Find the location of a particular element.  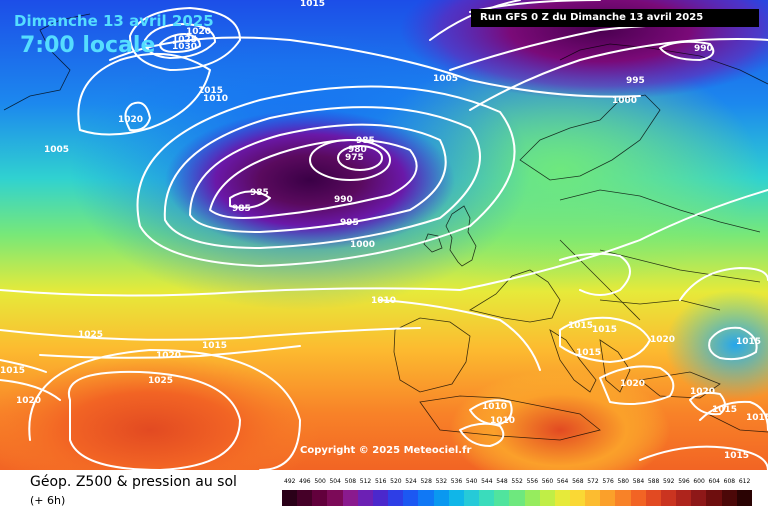

geopotential-high-azores is located at coordinates (160, 412).